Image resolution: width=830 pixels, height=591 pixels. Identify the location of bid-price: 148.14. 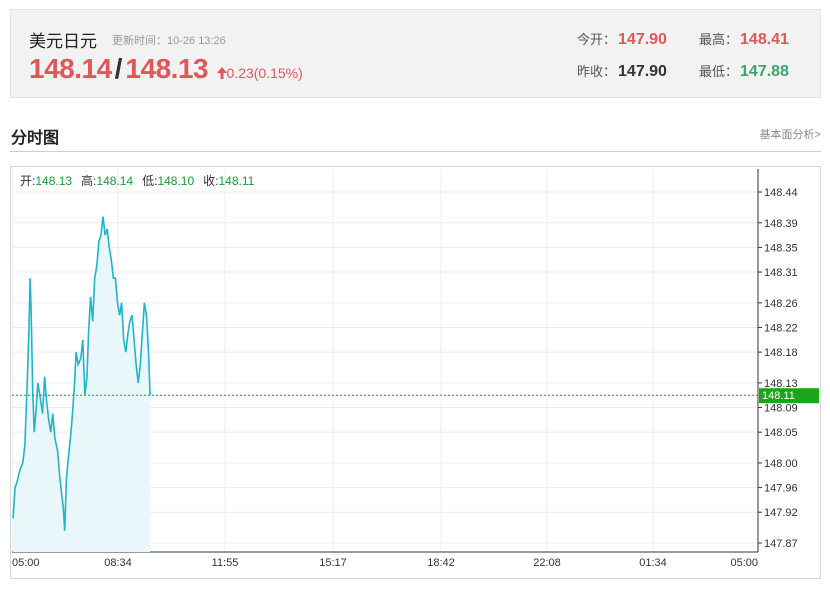
(70, 68).